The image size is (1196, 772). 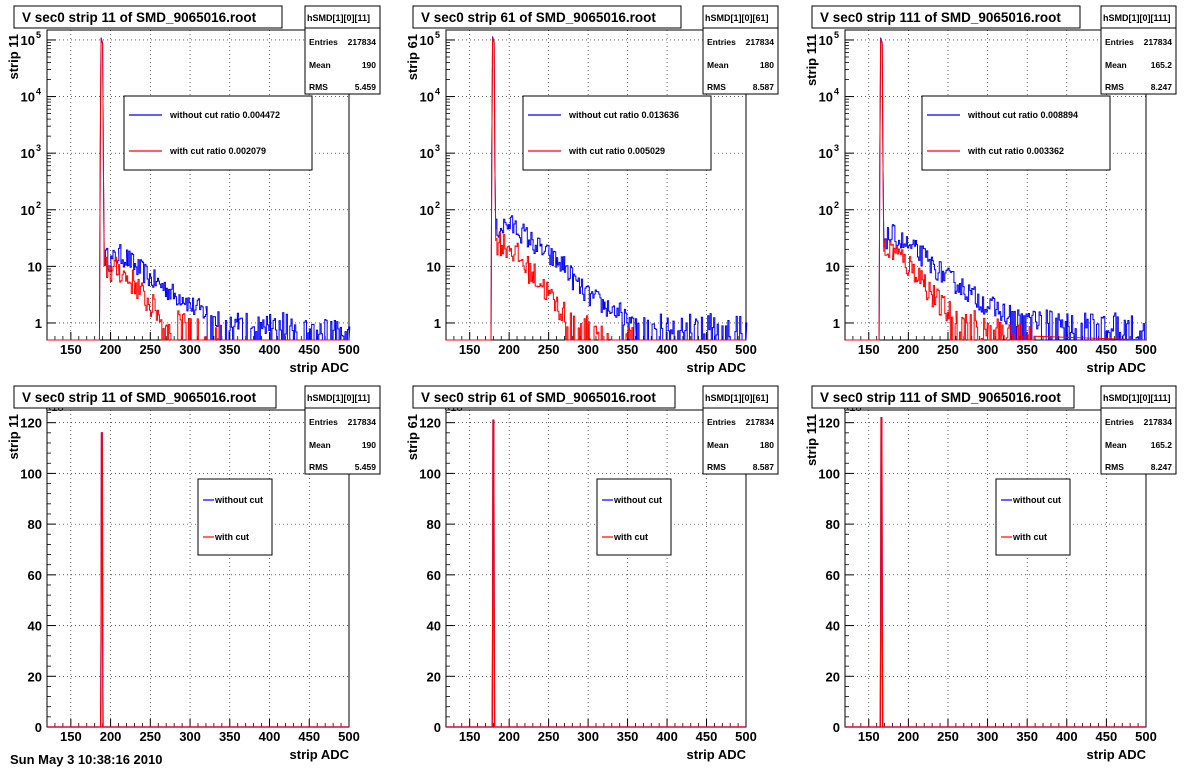 I want to click on y-axis-label: strip 11, so click(x=13, y=57).